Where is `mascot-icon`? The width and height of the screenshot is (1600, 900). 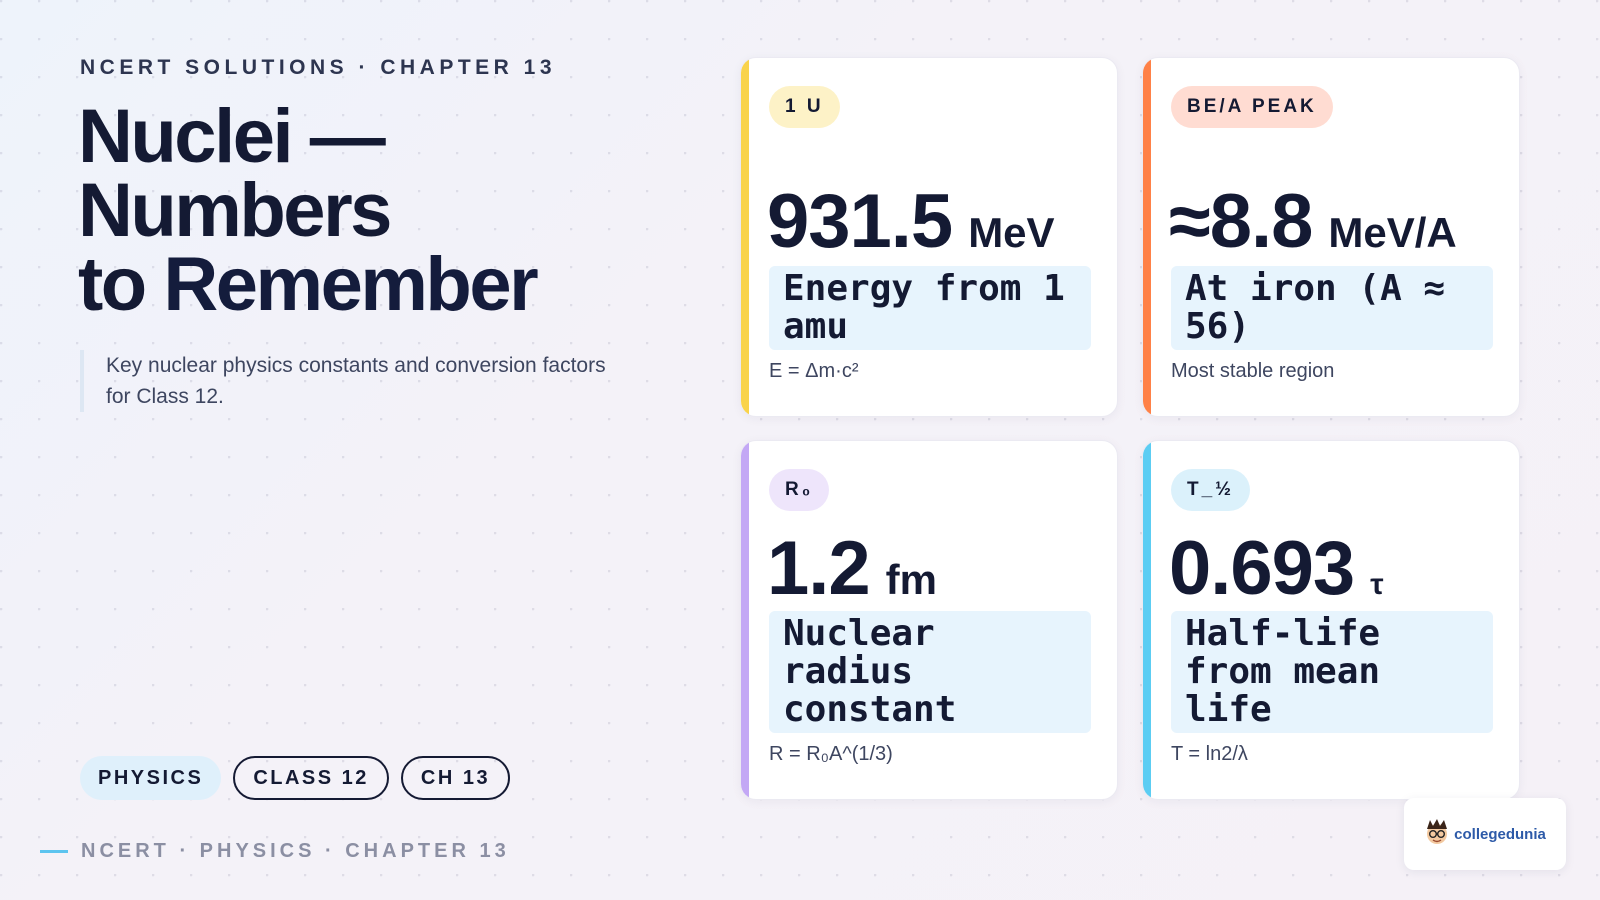
mascot-icon is located at coordinates (1437, 834).